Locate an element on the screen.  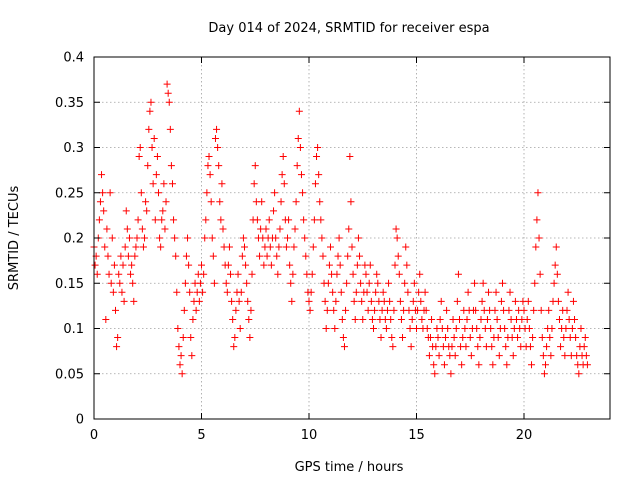
x-tick-label: 5 is located at coordinates (201, 435).